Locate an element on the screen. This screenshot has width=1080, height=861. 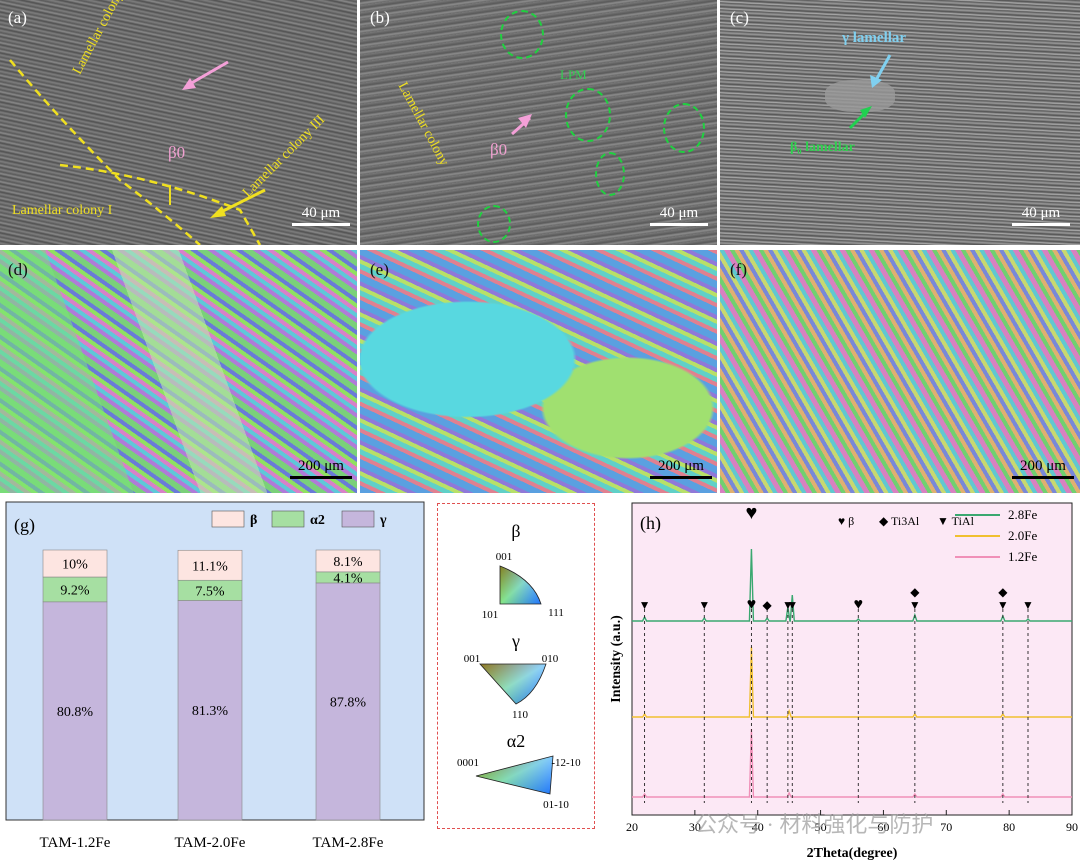
bar-γ-1 is located at coordinates (210, 710).